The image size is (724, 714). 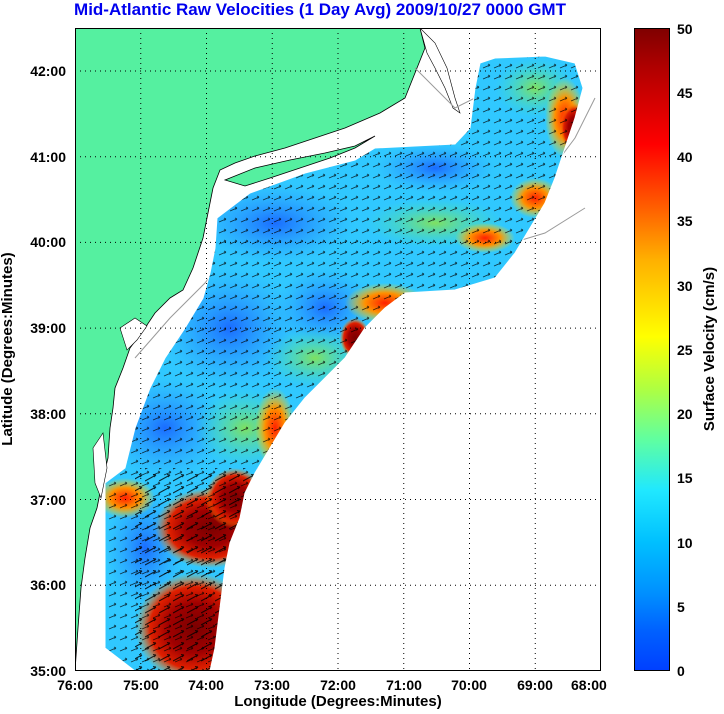 I want to click on colorbar-tick: 30, so click(x=685, y=286).